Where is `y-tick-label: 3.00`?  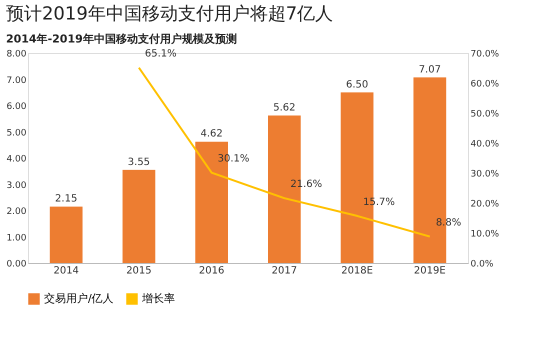
y-tick-label: 3.00 is located at coordinates (16, 185).